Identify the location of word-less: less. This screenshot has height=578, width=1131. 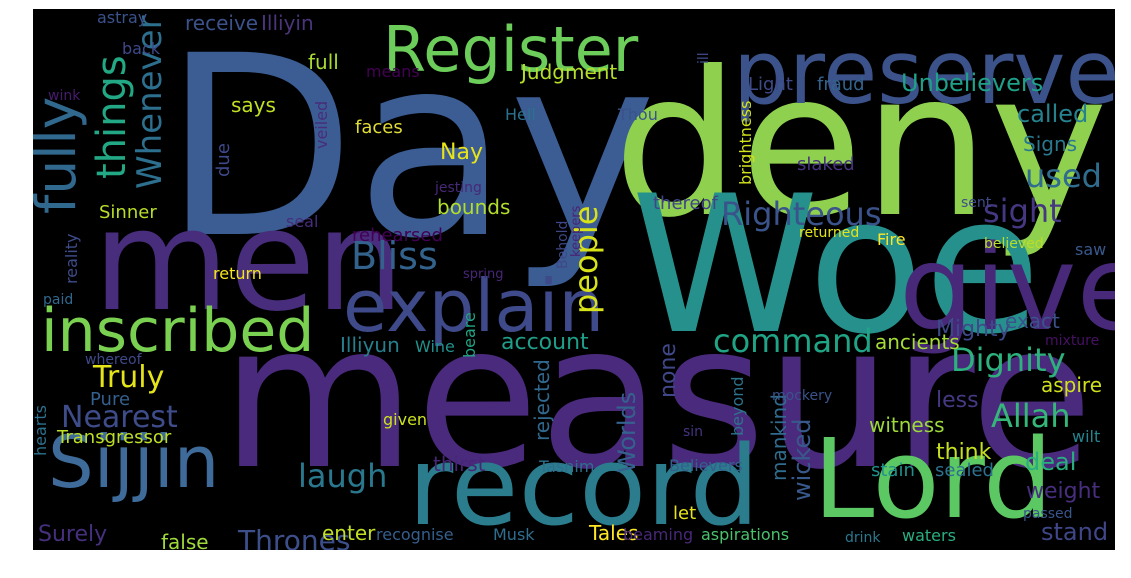
(957, 400).